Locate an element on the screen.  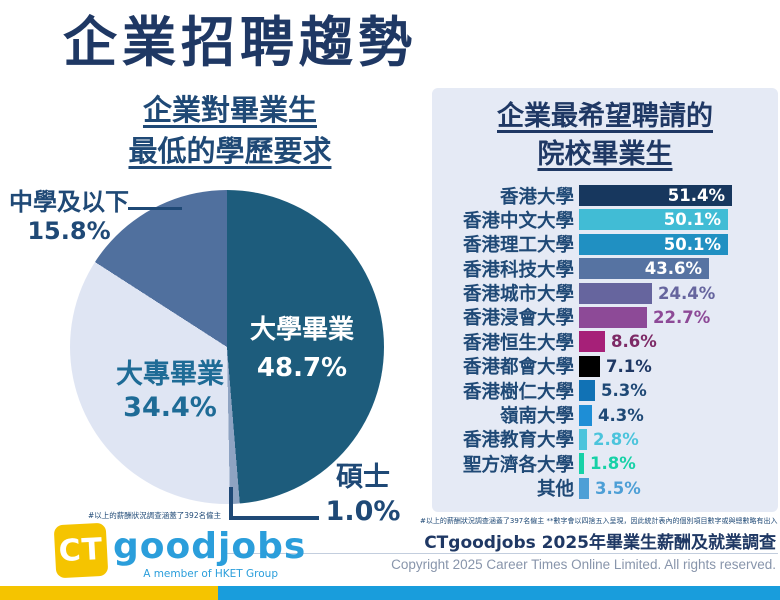
bar-row: 聖方濟各大學 1.8% is located at coordinates (605, 464).